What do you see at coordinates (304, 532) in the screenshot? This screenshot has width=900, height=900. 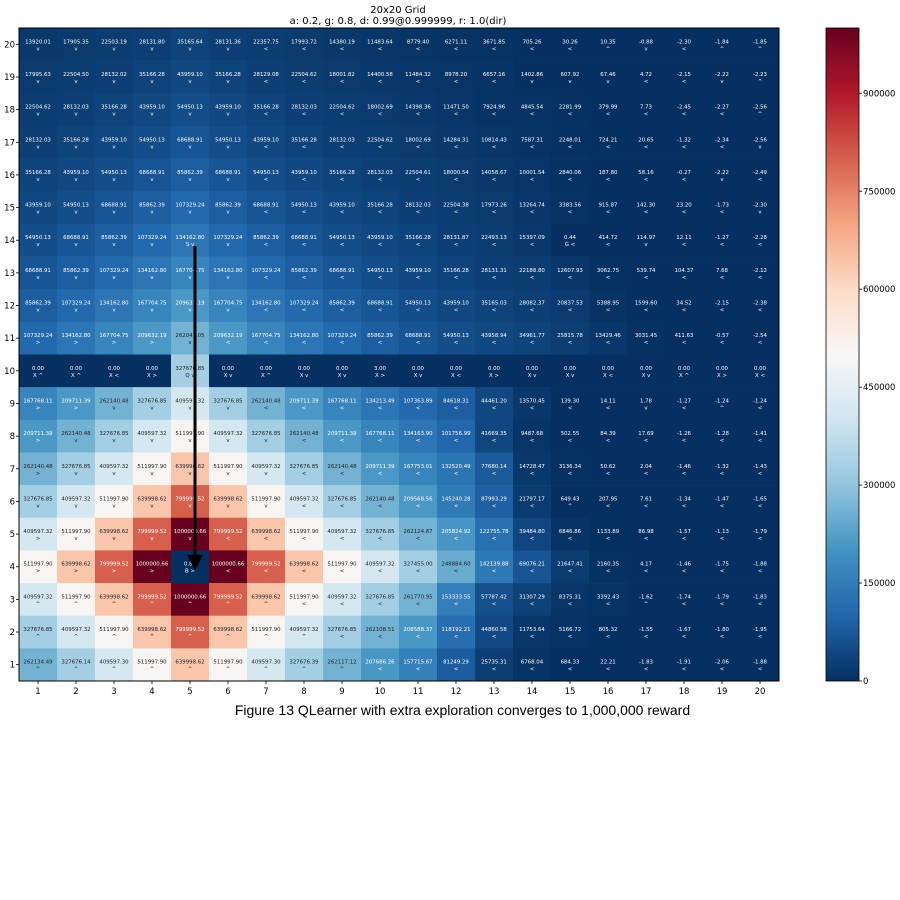 I see `cell-value-label: 511997.90` at bounding box center [304, 532].